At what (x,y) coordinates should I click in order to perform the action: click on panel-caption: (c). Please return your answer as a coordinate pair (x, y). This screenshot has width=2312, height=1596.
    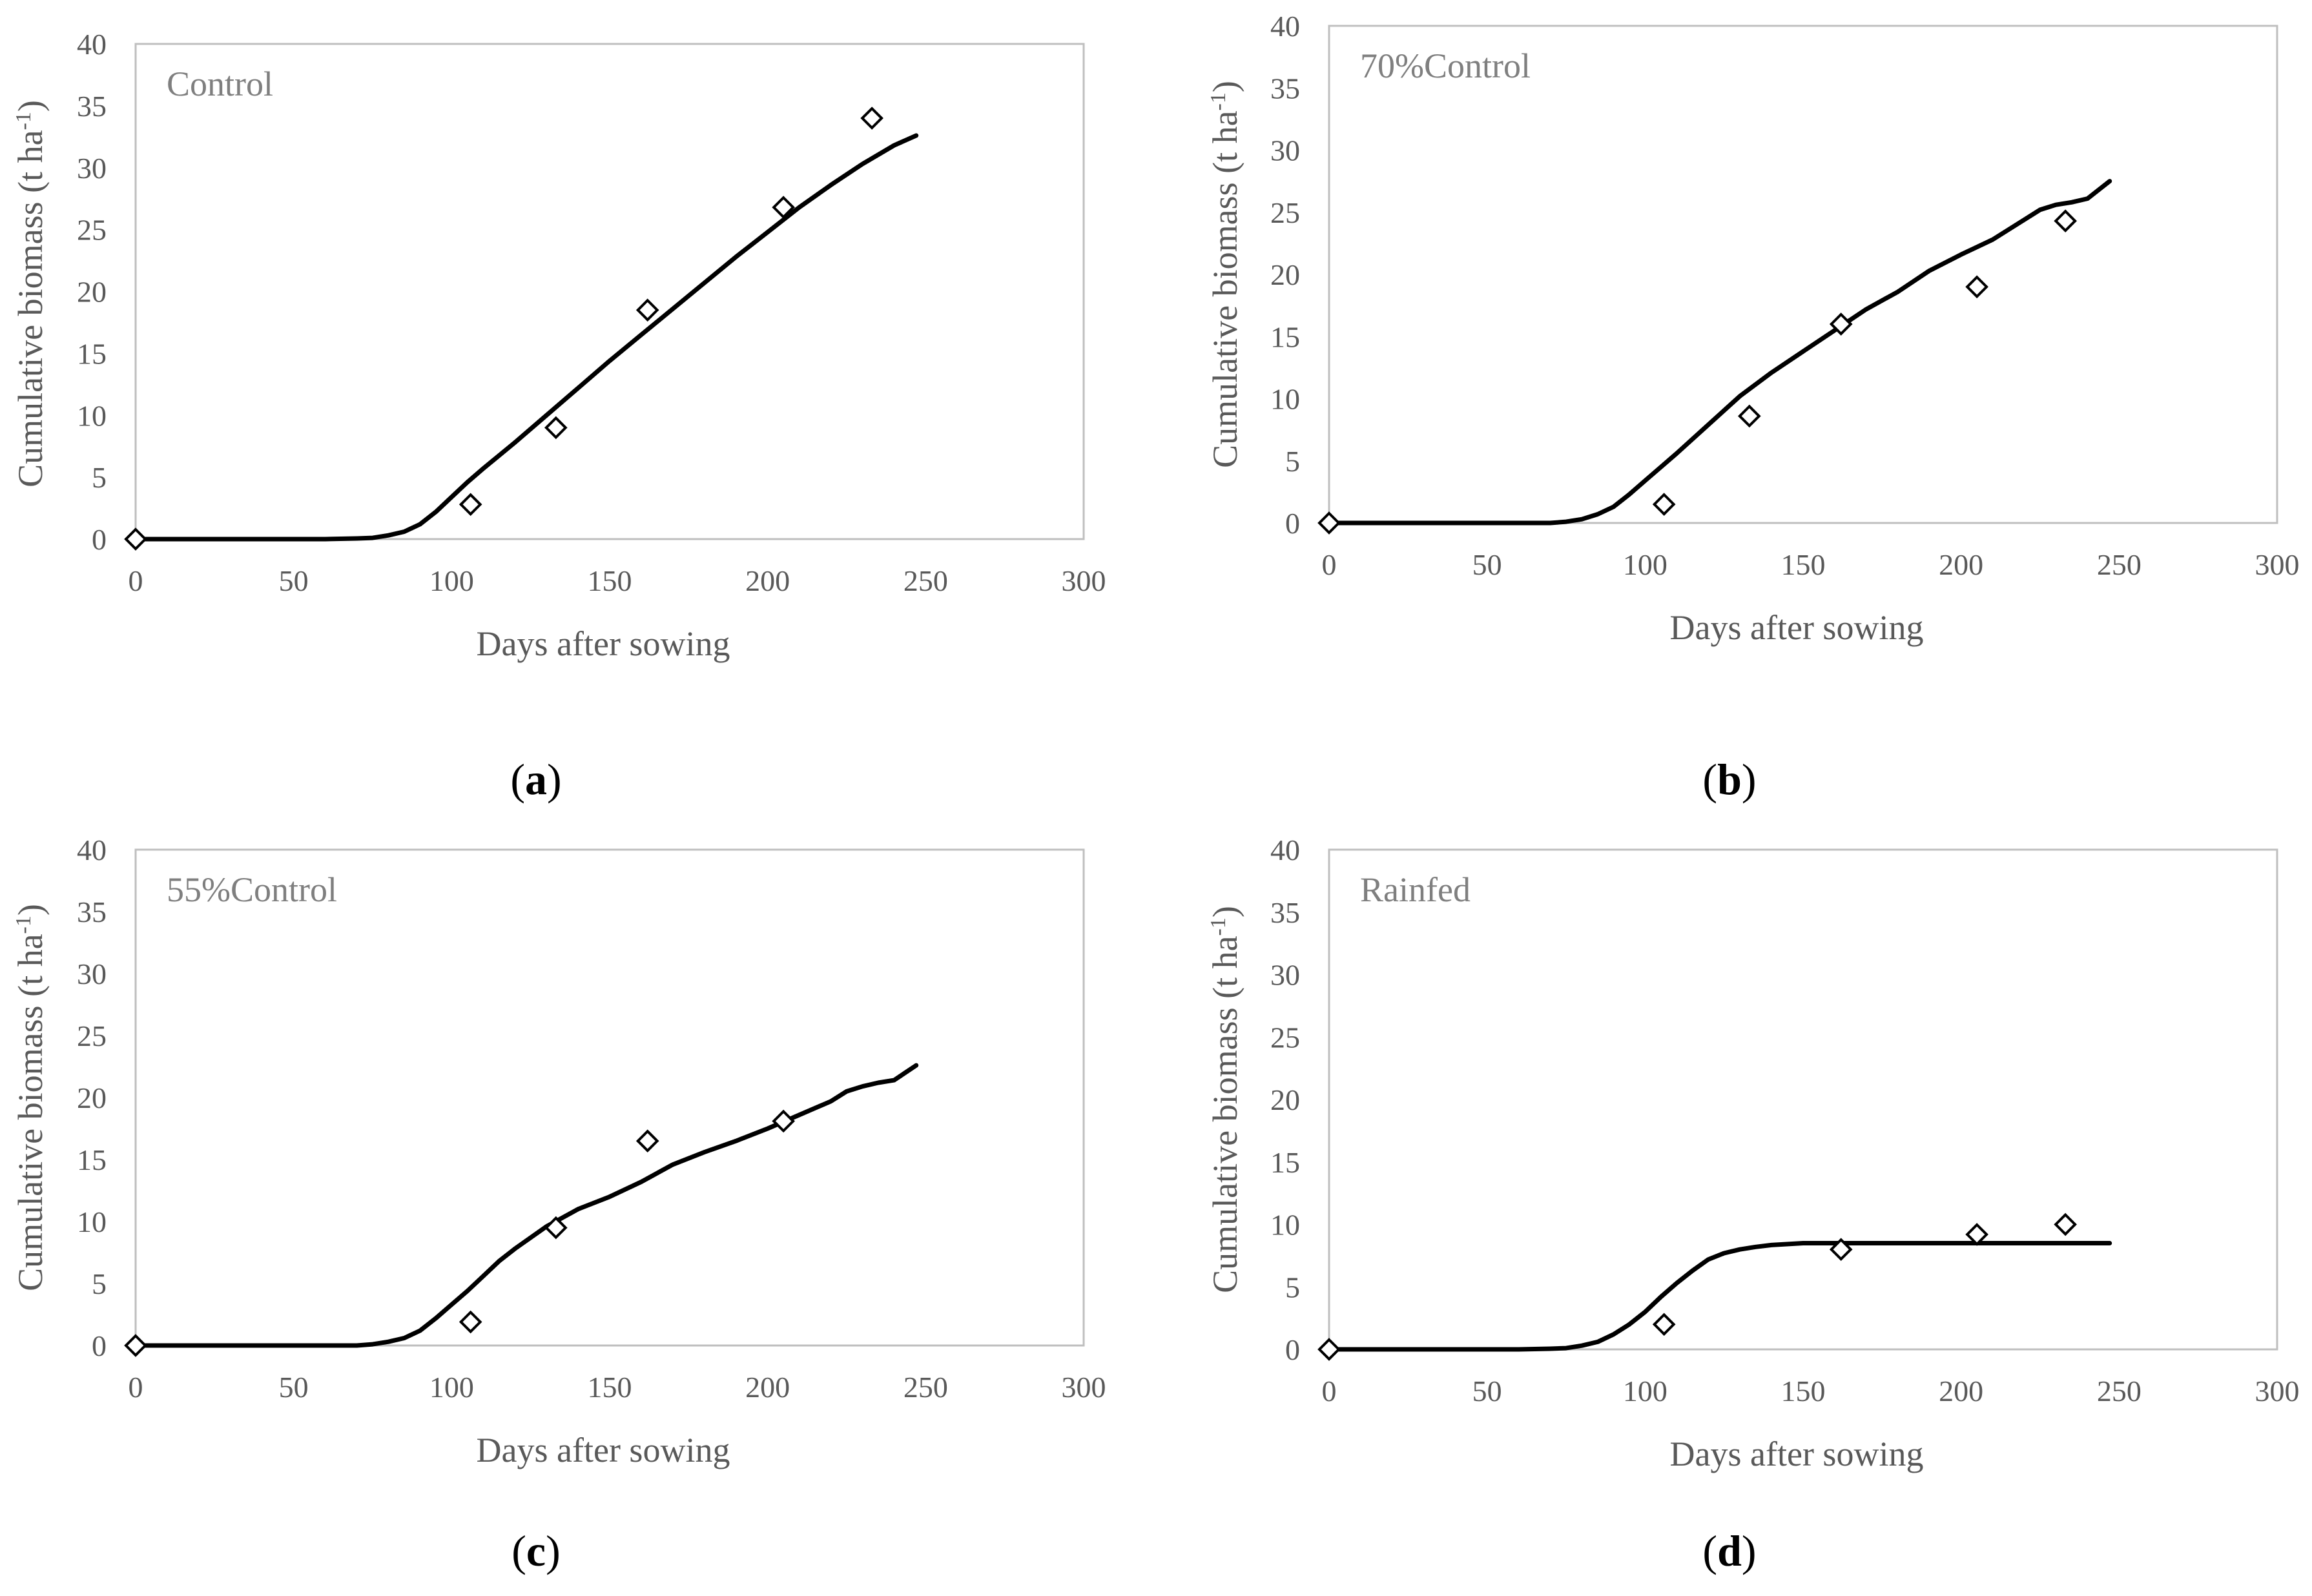
    Looking at the image, I should click on (536, 1551).